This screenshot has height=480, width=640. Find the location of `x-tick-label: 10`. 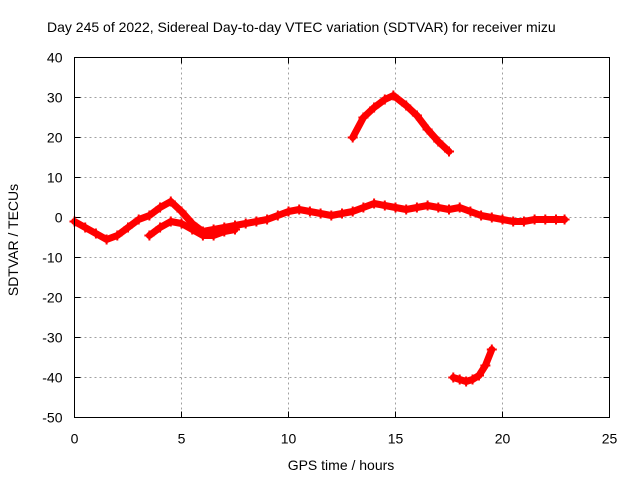

x-tick-label: 10 is located at coordinates (289, 439).